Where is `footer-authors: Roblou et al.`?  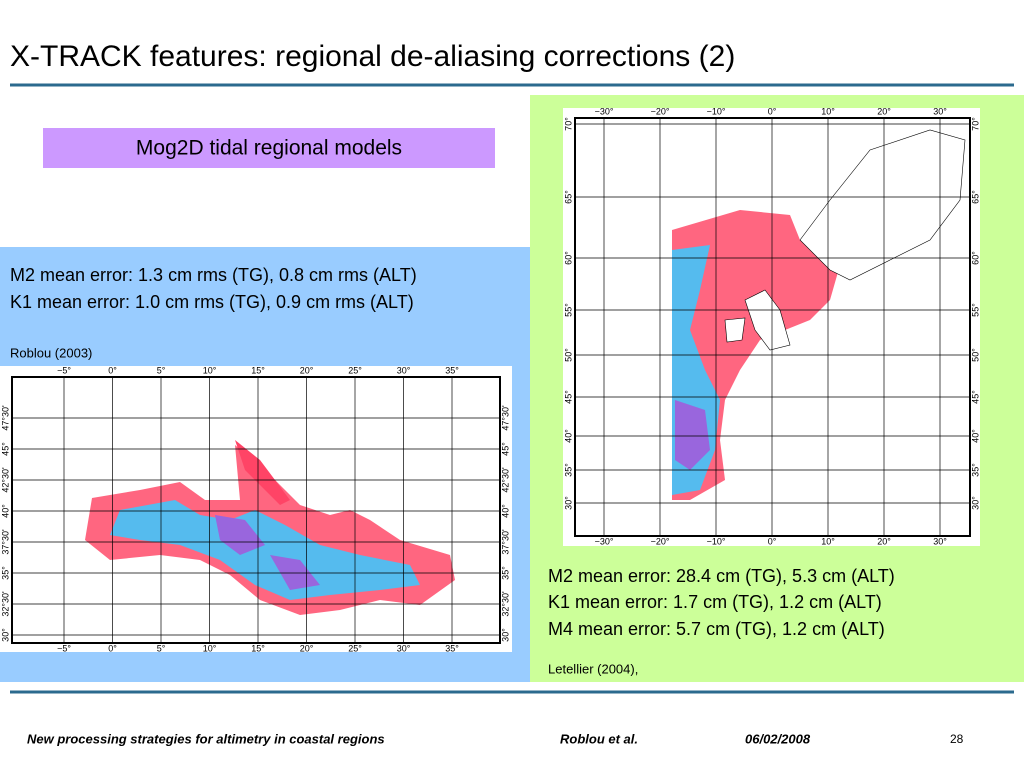
footer-authors: Roblou et al. is located at coordinates (599, 738).